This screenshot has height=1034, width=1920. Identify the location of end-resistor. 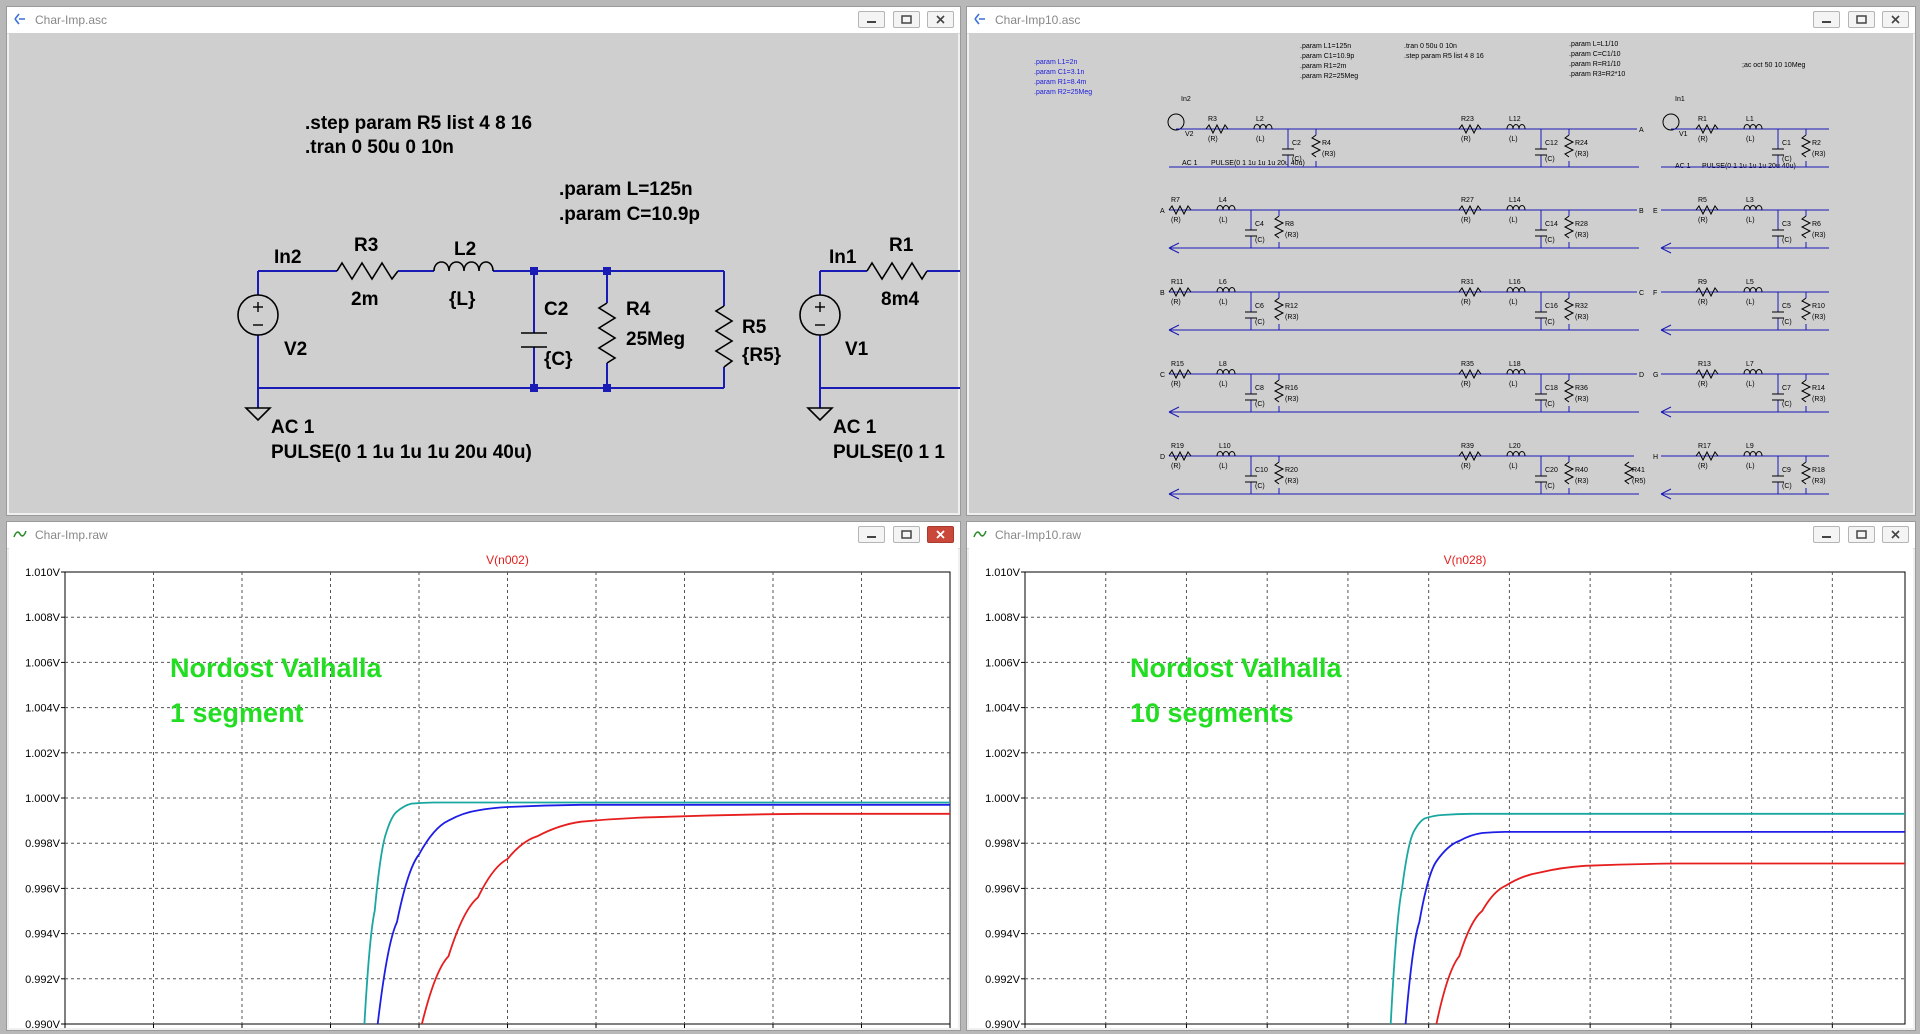
(1629, 473).